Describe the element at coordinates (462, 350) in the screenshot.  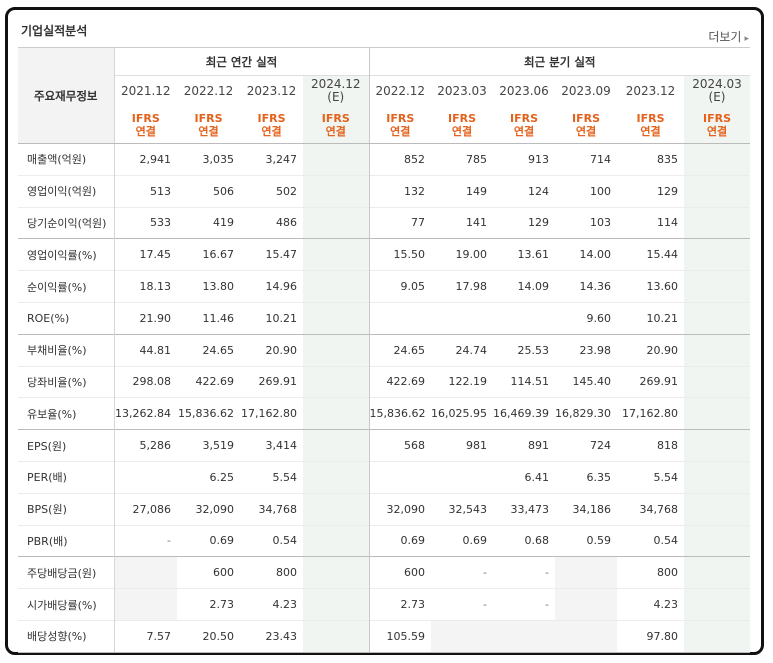
I see `value-cell: 24.74` at that location.